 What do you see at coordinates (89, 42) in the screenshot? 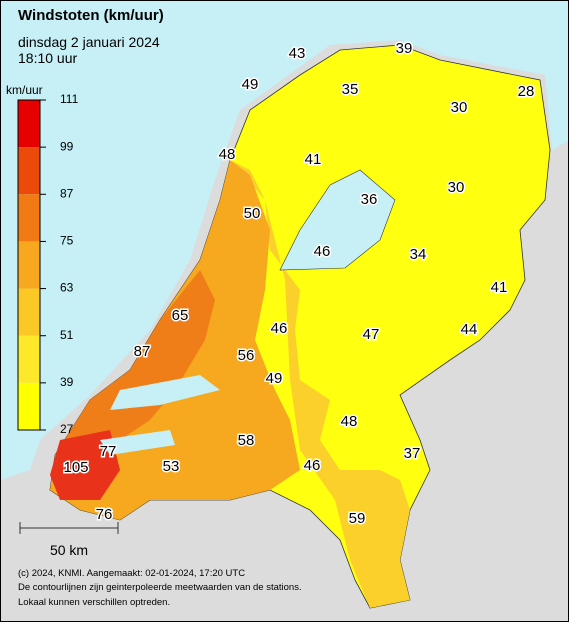
I see `subtitle: dinsdag 2 januari 2024` at bounding box center [89, 42].